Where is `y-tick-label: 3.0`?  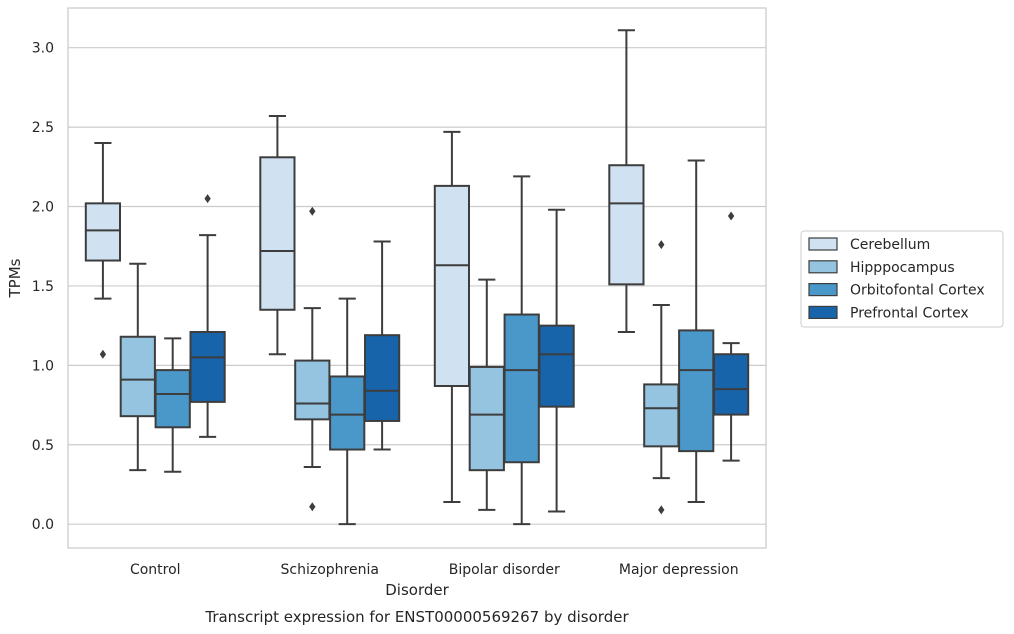 y-tick-label: 3.0 is located at coordinates (43, 49).